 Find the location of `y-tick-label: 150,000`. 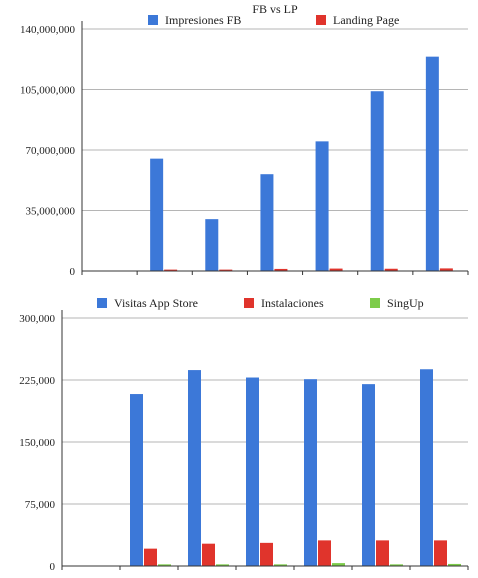

y-tick-label: 150,000 is located at coordinates (37, 443).